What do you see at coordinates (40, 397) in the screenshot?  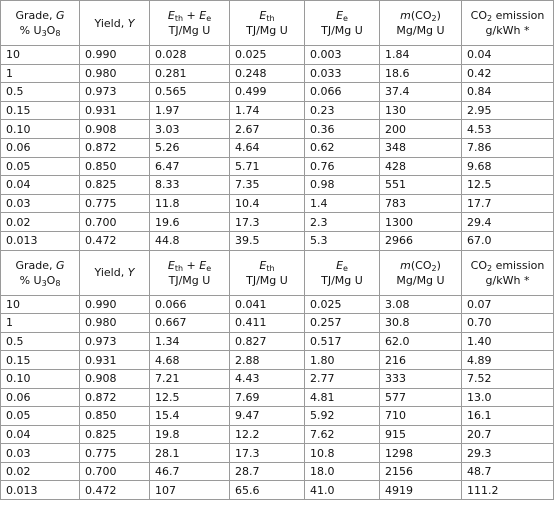 I see `cell: 0.06` at bounding box center [40, 397].